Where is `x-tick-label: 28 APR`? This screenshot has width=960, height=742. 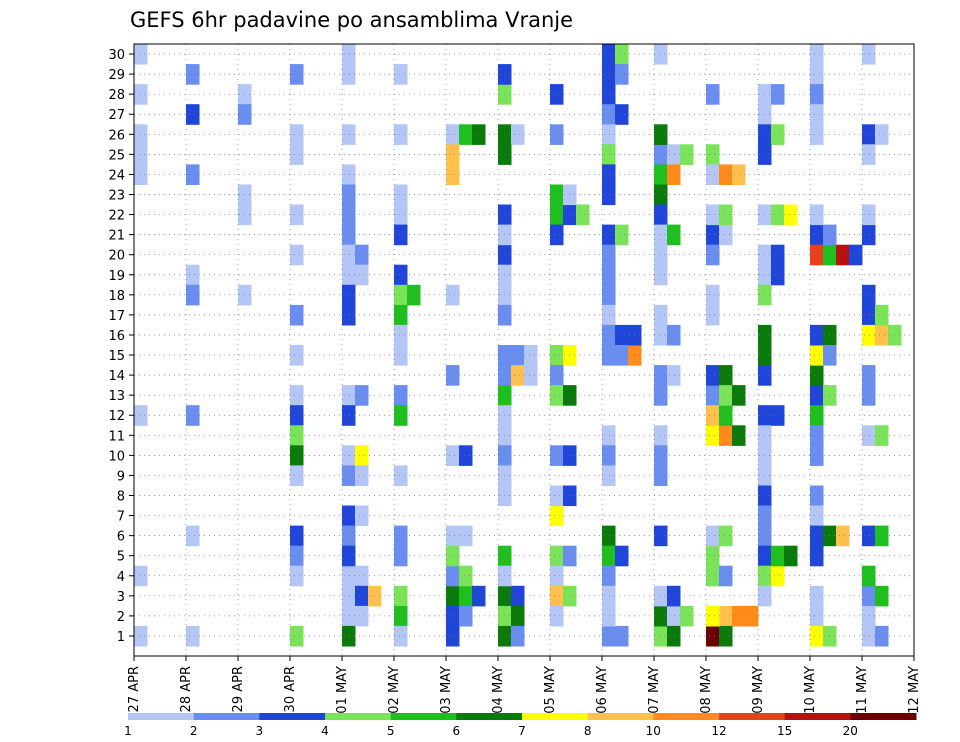 x-tick-label: 28 APR is located at coordinates (186, 689).